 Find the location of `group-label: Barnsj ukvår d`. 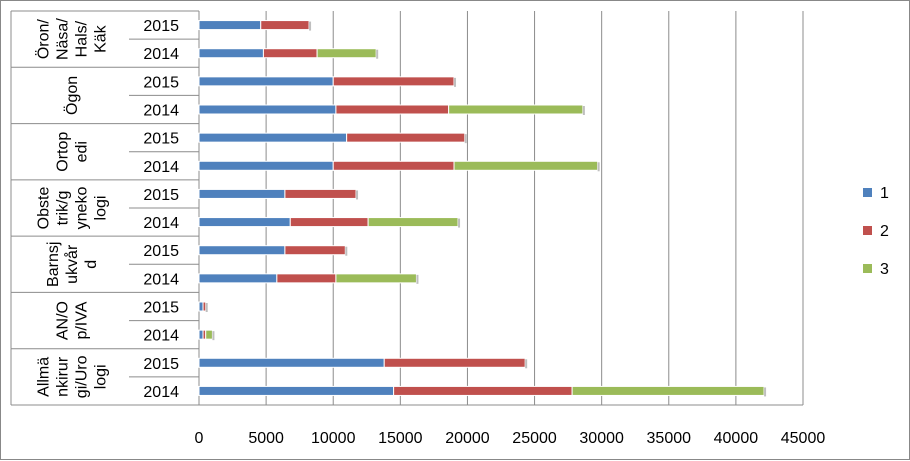

group-label: Barnsj ukvår d is located at coordinates (72, 264).